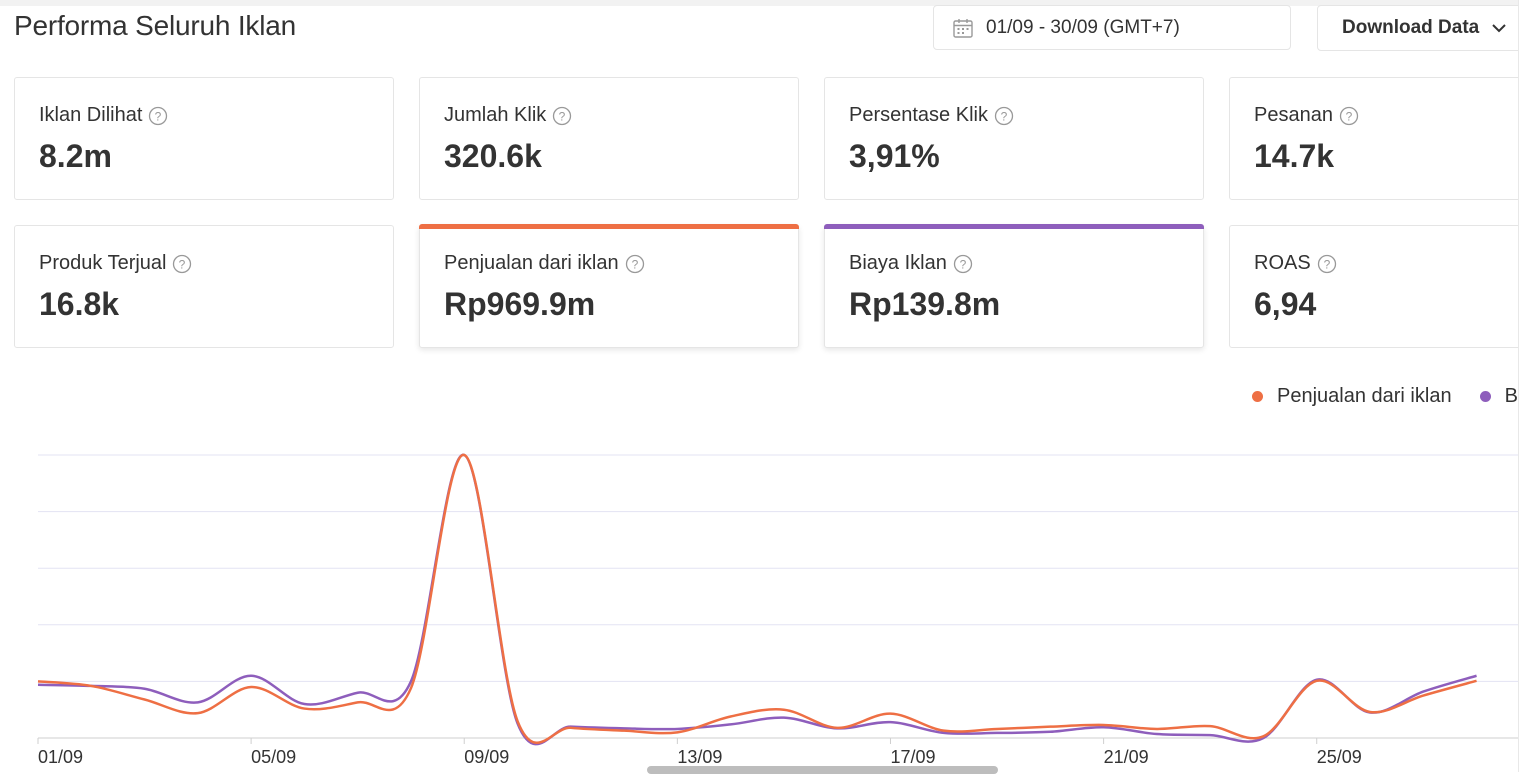 The width and height of the screenshot is (1535, 774). I want to click on metric-card-pesanan: Pesanan ? 14.7k, so click(1382, 138).